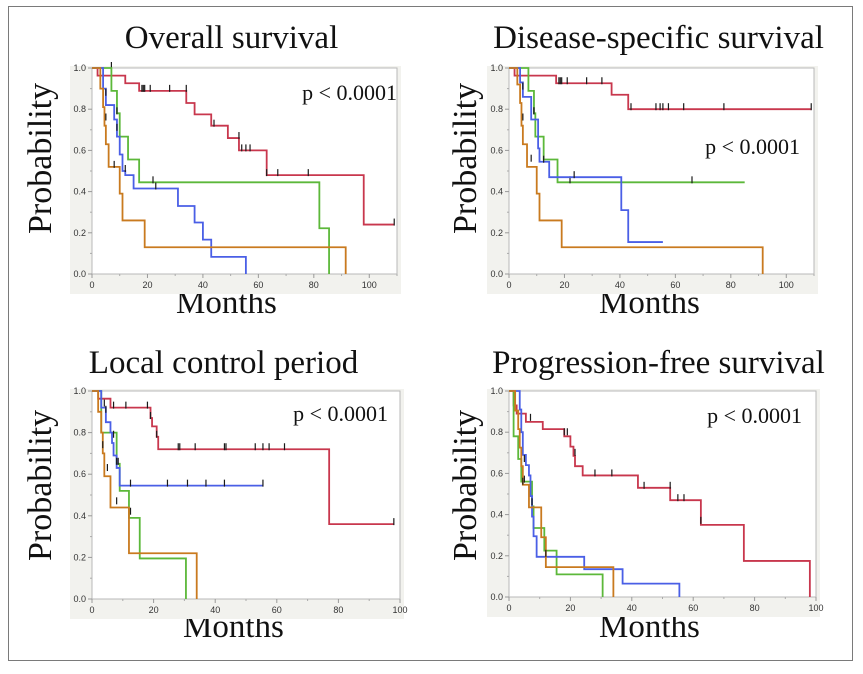 This screenshot has width=863, height=674. I want to click on chart-title: Progression-free survival, so click(658, 363).